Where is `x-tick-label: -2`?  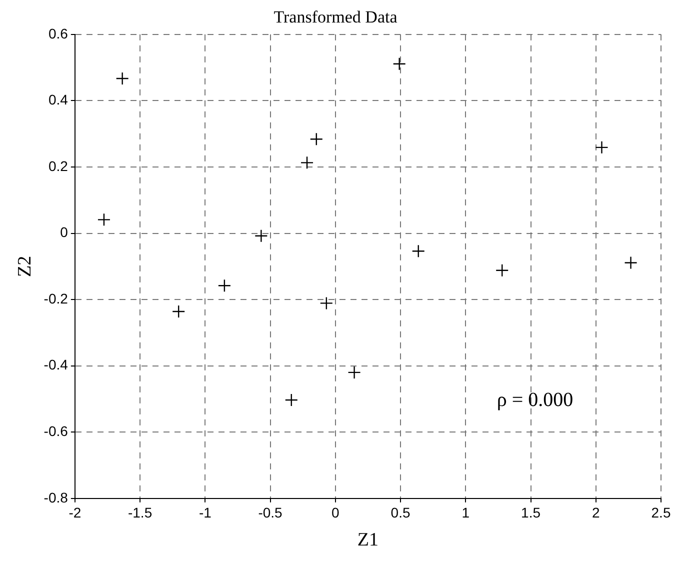 x-tick-label: -2 is located at coordinates (75, 512).